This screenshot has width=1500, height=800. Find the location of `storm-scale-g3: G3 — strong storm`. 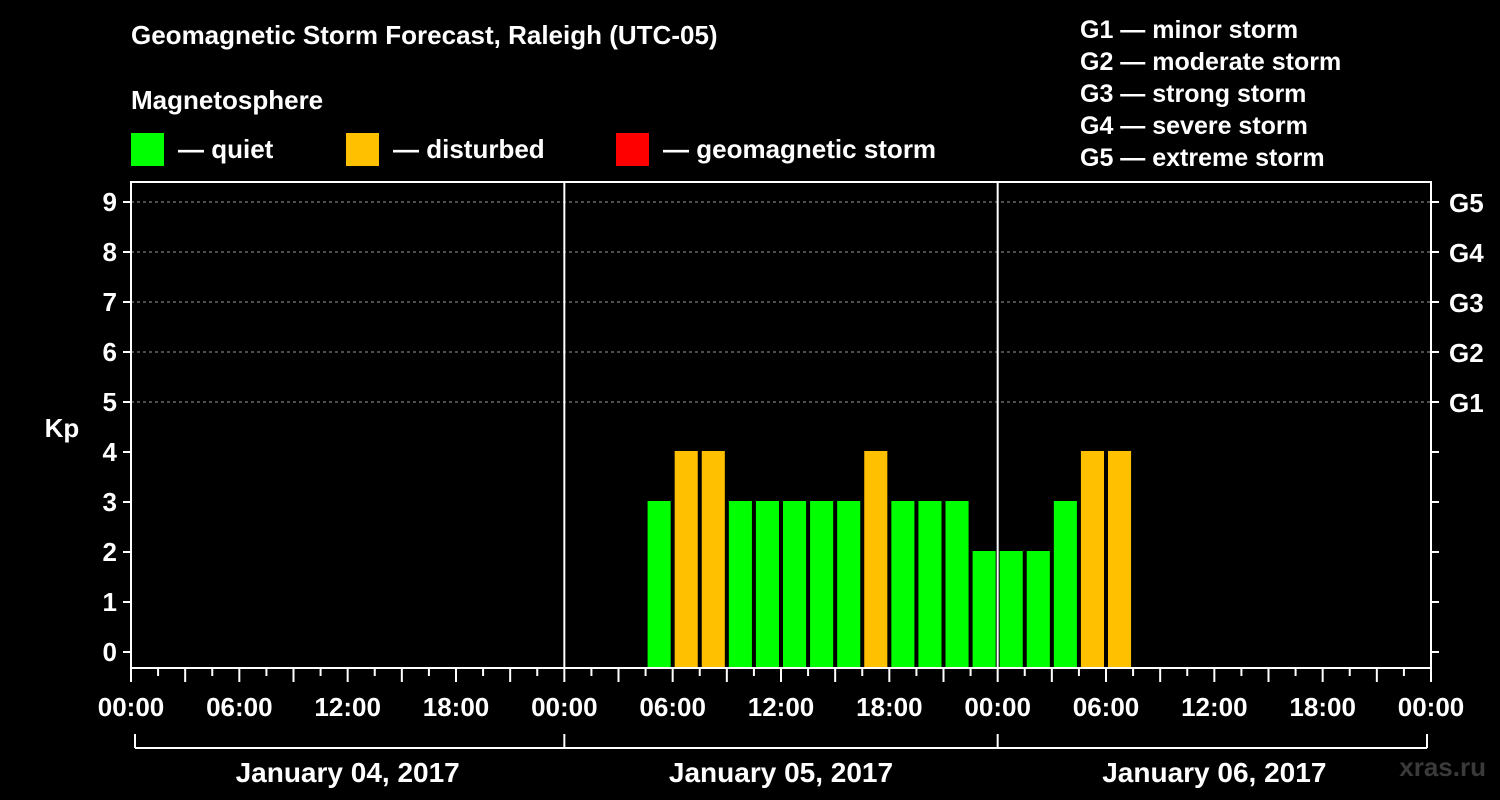

storm-scale-g3: G3 — strong storm is located at coordinates (1193, 94).